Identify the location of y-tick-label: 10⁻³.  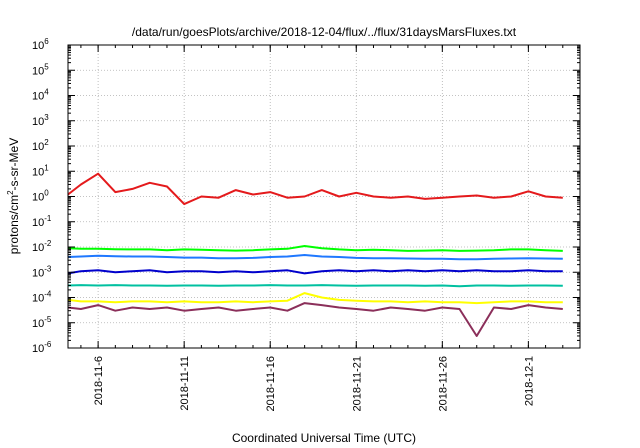
(42, 271).